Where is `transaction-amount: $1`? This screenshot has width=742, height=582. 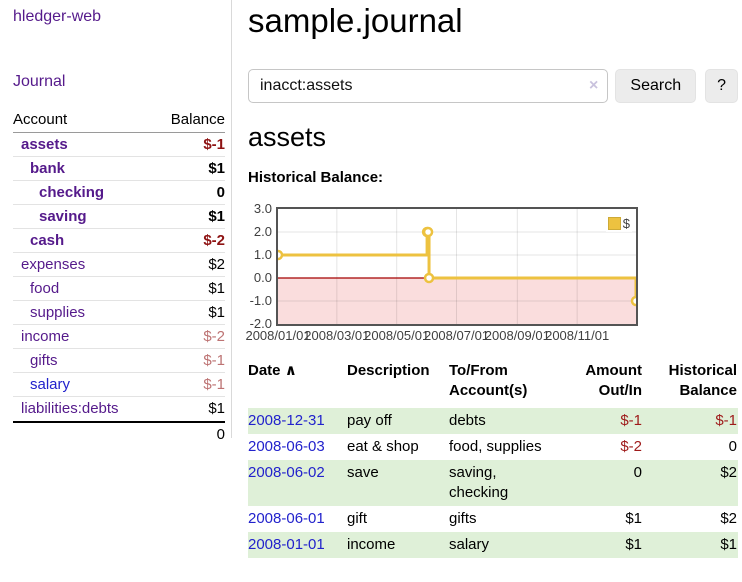
transaction-amount: $1 is located at coordinates (633, 518).